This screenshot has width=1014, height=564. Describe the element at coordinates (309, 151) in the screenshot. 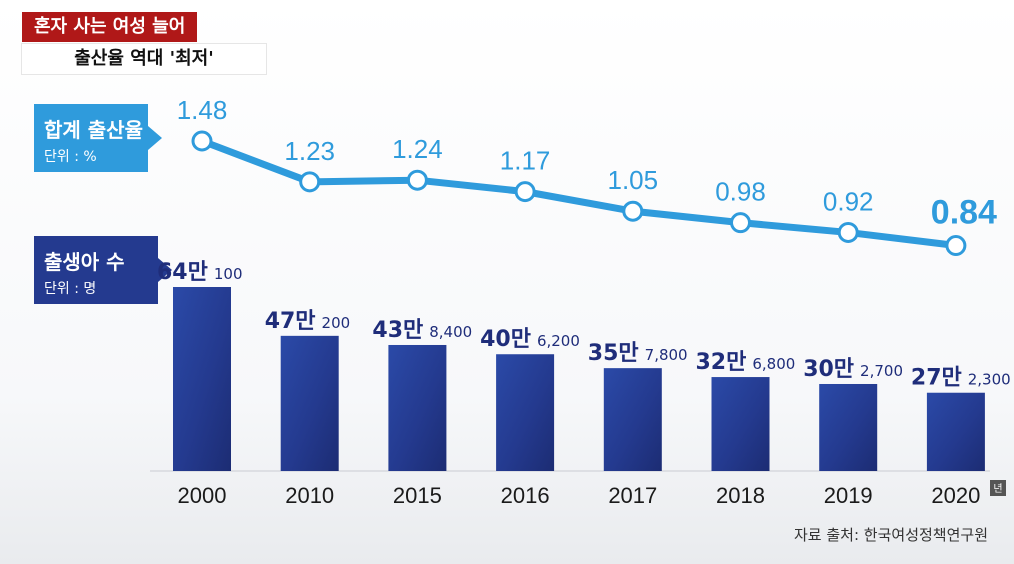

I see `rate-label-2010: 1.23` at that location.